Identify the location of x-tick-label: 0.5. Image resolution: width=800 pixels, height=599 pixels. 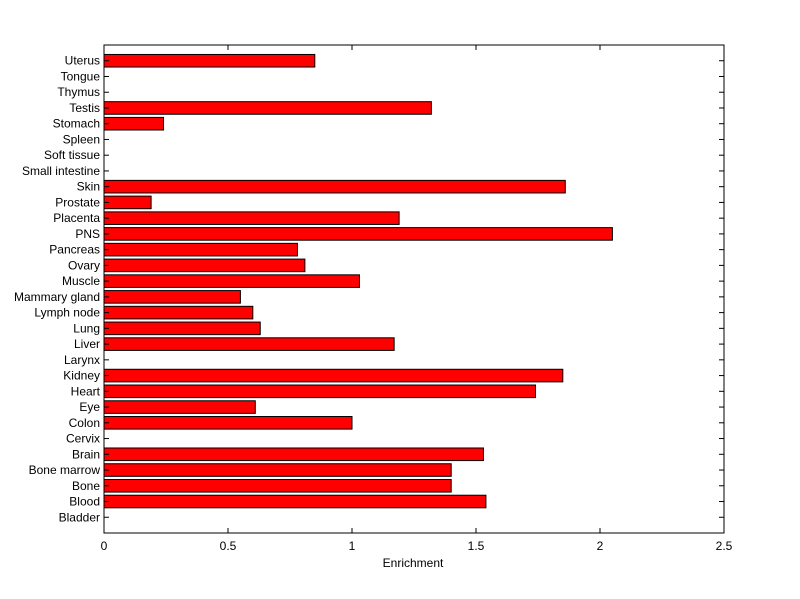
(228, 546).